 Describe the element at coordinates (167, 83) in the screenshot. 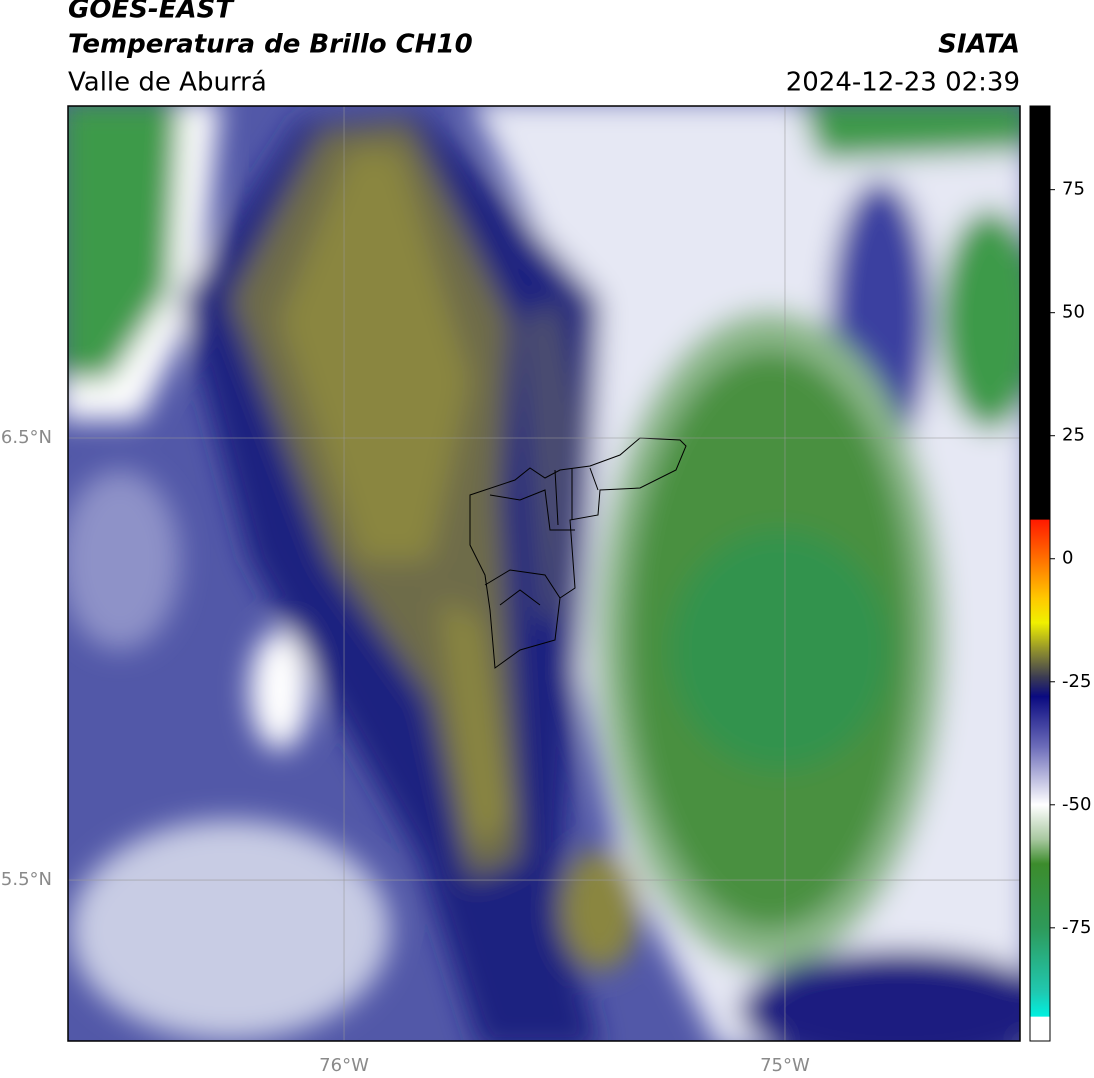

I see `region: Valle de Aburrá` at that location.